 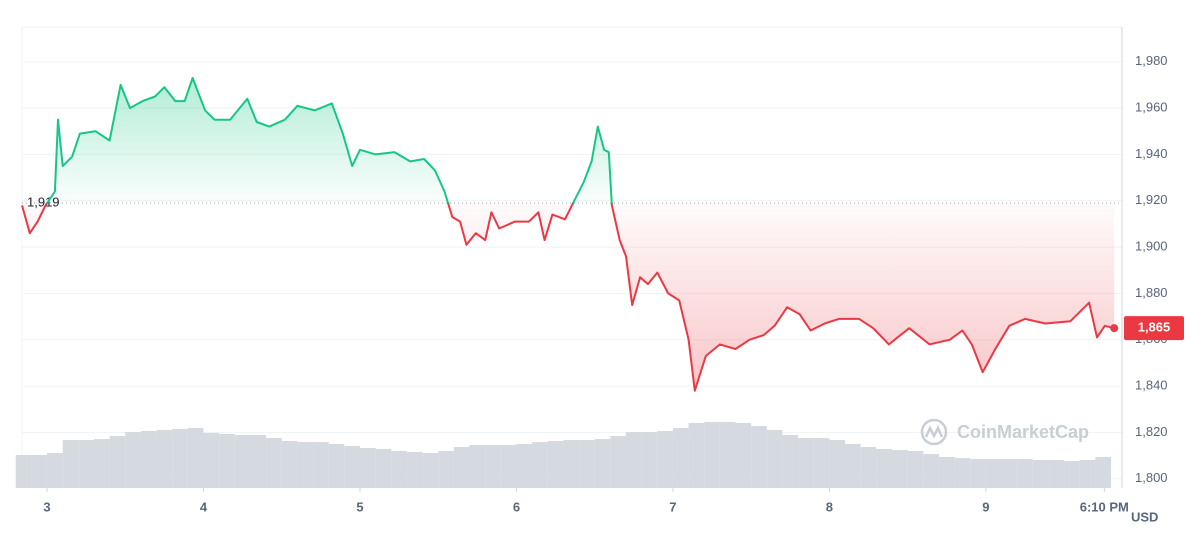 I want to click on watermark: CoinMarketCap, so click(x=1004, y=432).